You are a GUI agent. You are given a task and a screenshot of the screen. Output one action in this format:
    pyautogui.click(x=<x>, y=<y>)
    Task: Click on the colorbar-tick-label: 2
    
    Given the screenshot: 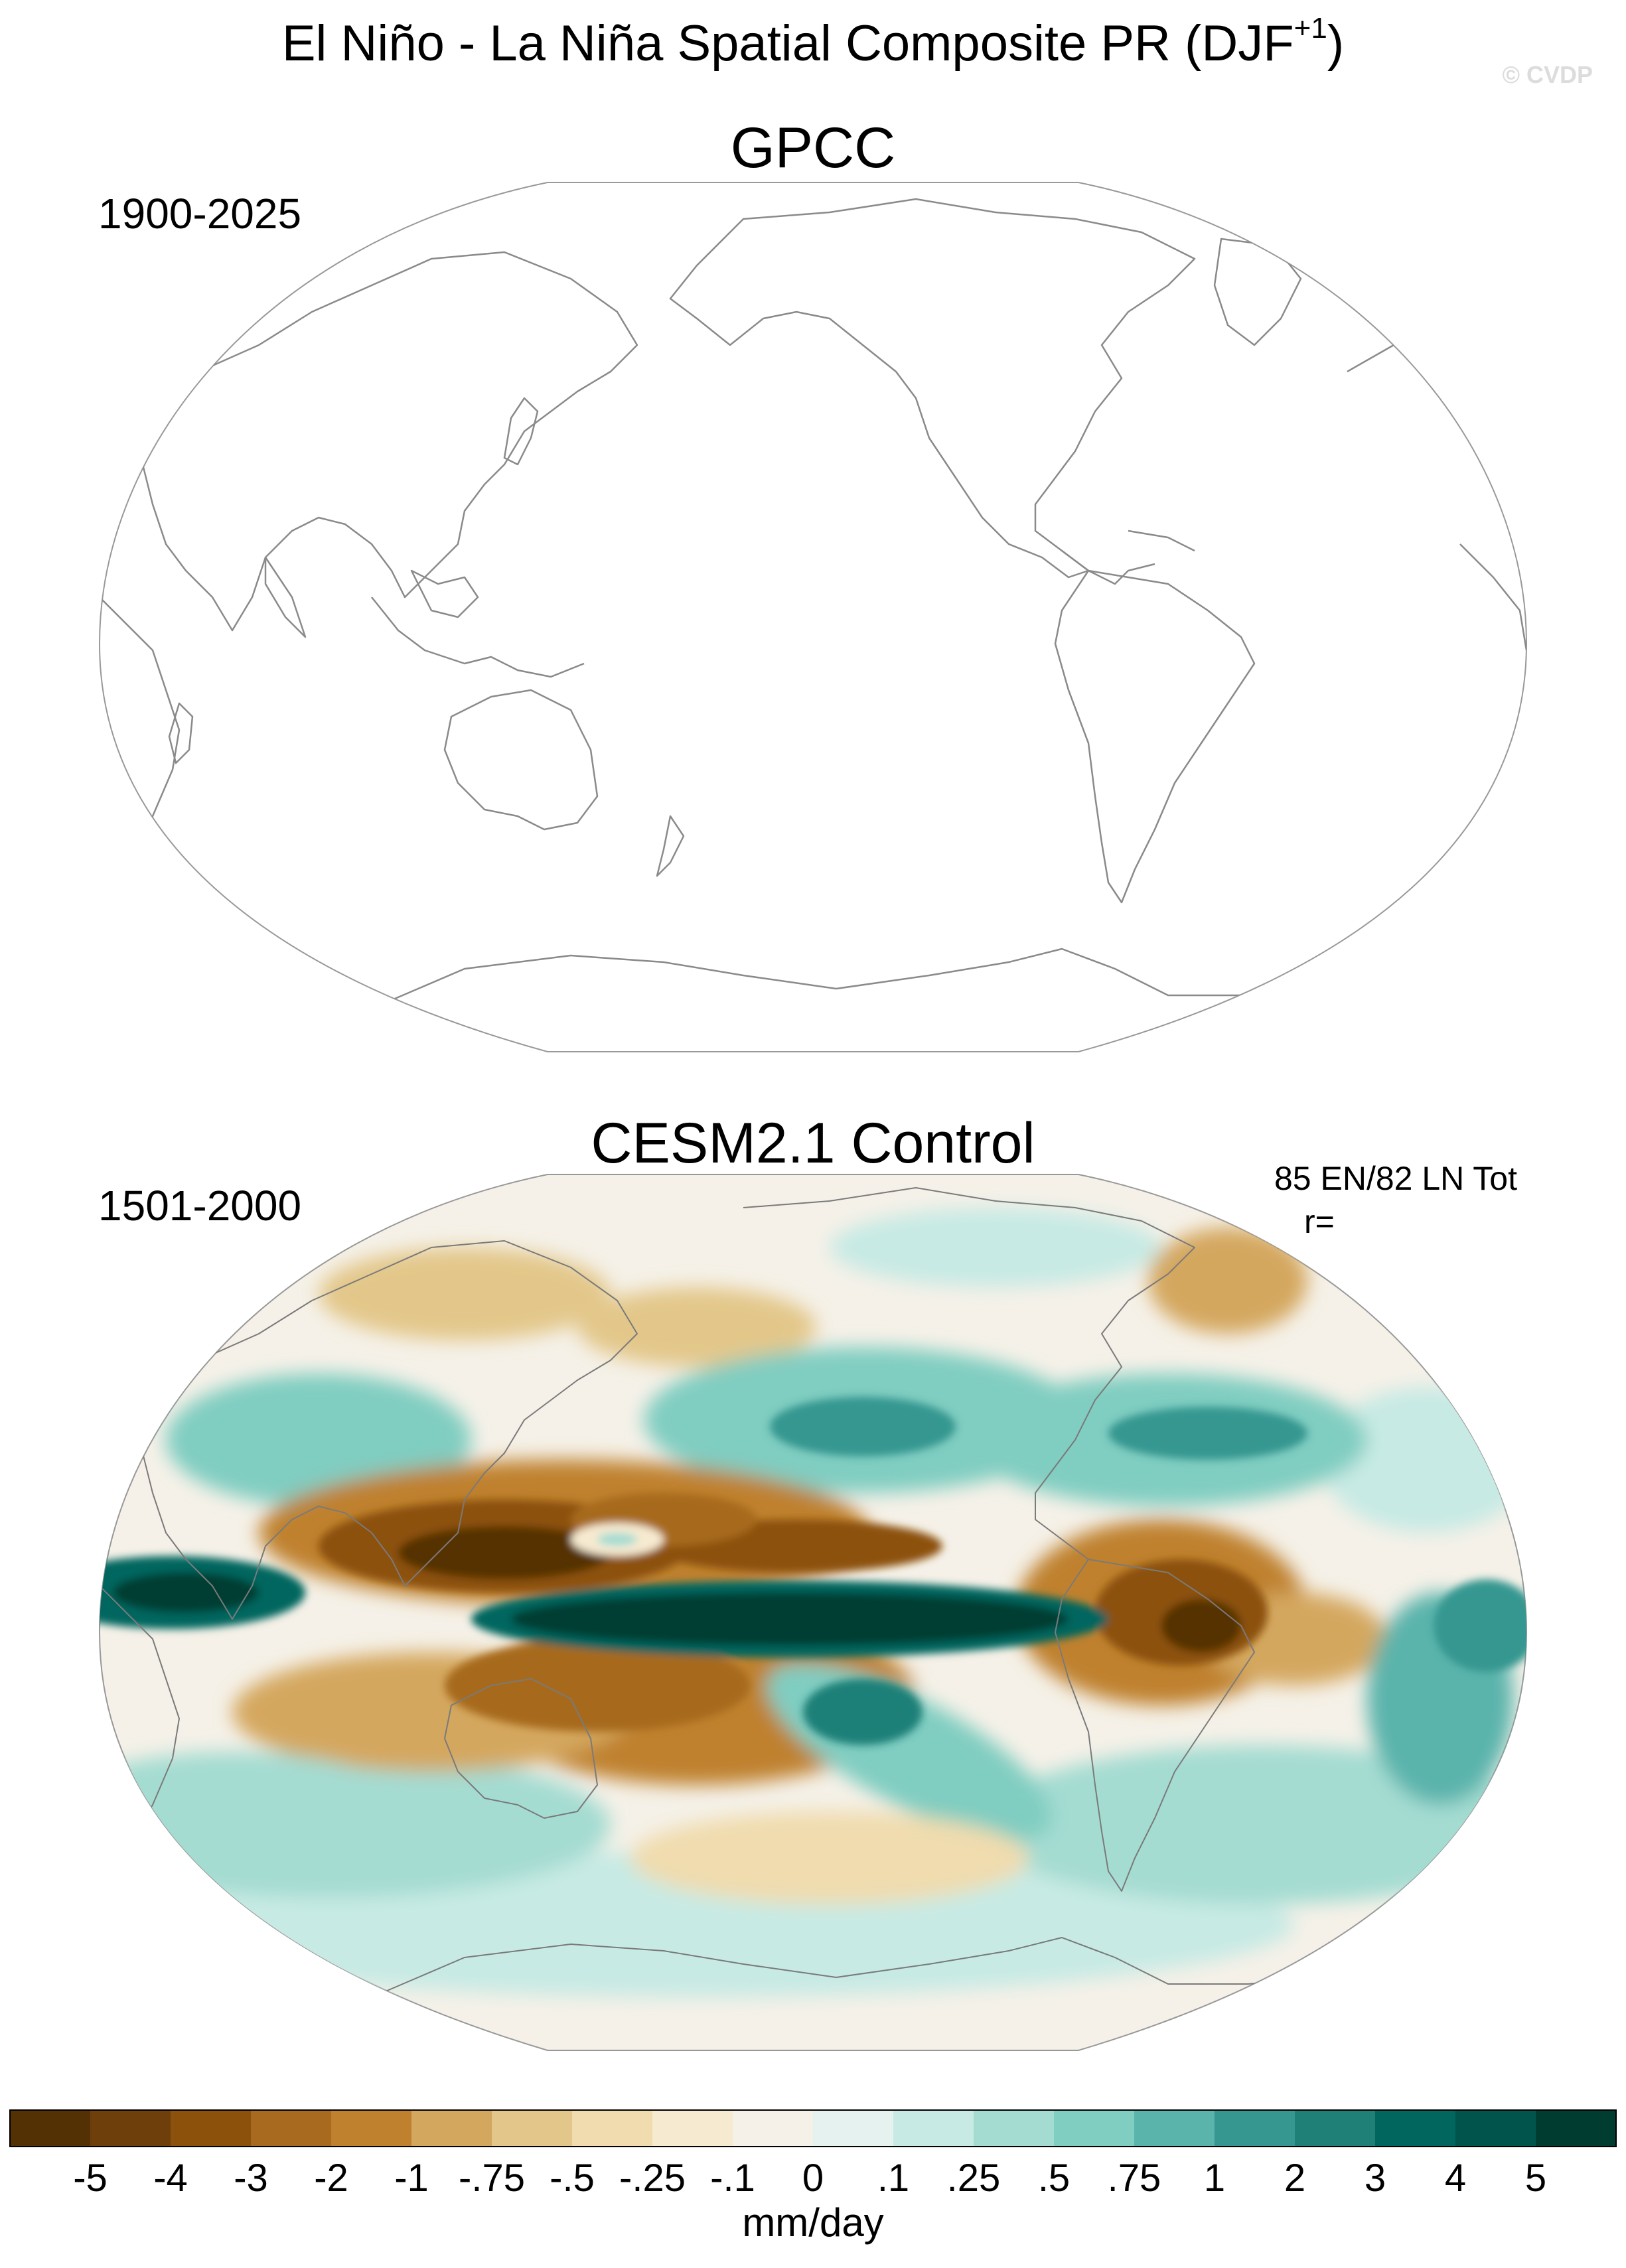 What is the action you would take?
    pyautogui.click(x=1294, y=2178)
    